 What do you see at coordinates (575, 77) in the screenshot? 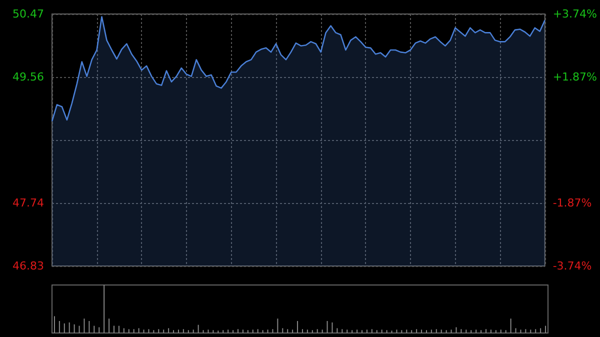
I see `y2-tick-label: +1.87%` at bounding box center [575, 77].